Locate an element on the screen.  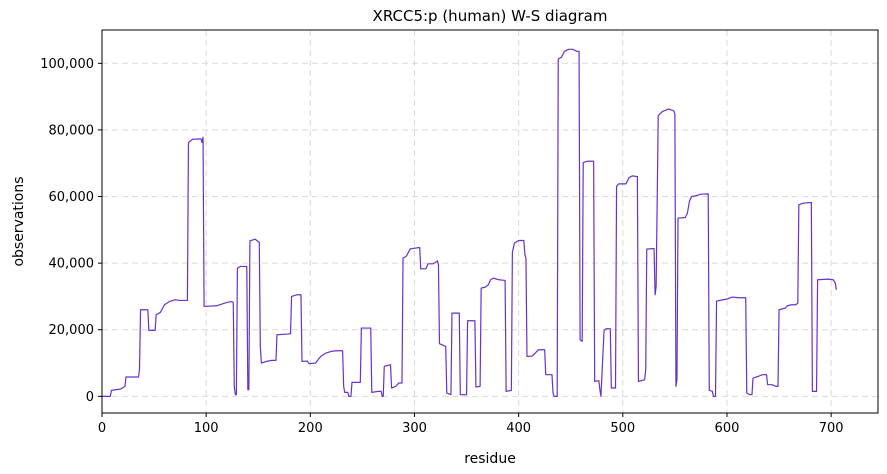
y-axis-ticks: 0 20,000 40,000 60,000 80,000 100,000 is located at coordinates (71, 231).